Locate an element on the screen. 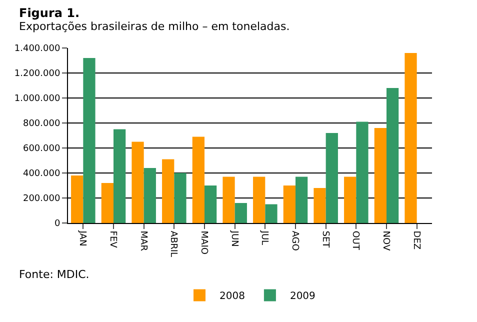  x-tick-label: NOV is located at coordinates (385, 241).